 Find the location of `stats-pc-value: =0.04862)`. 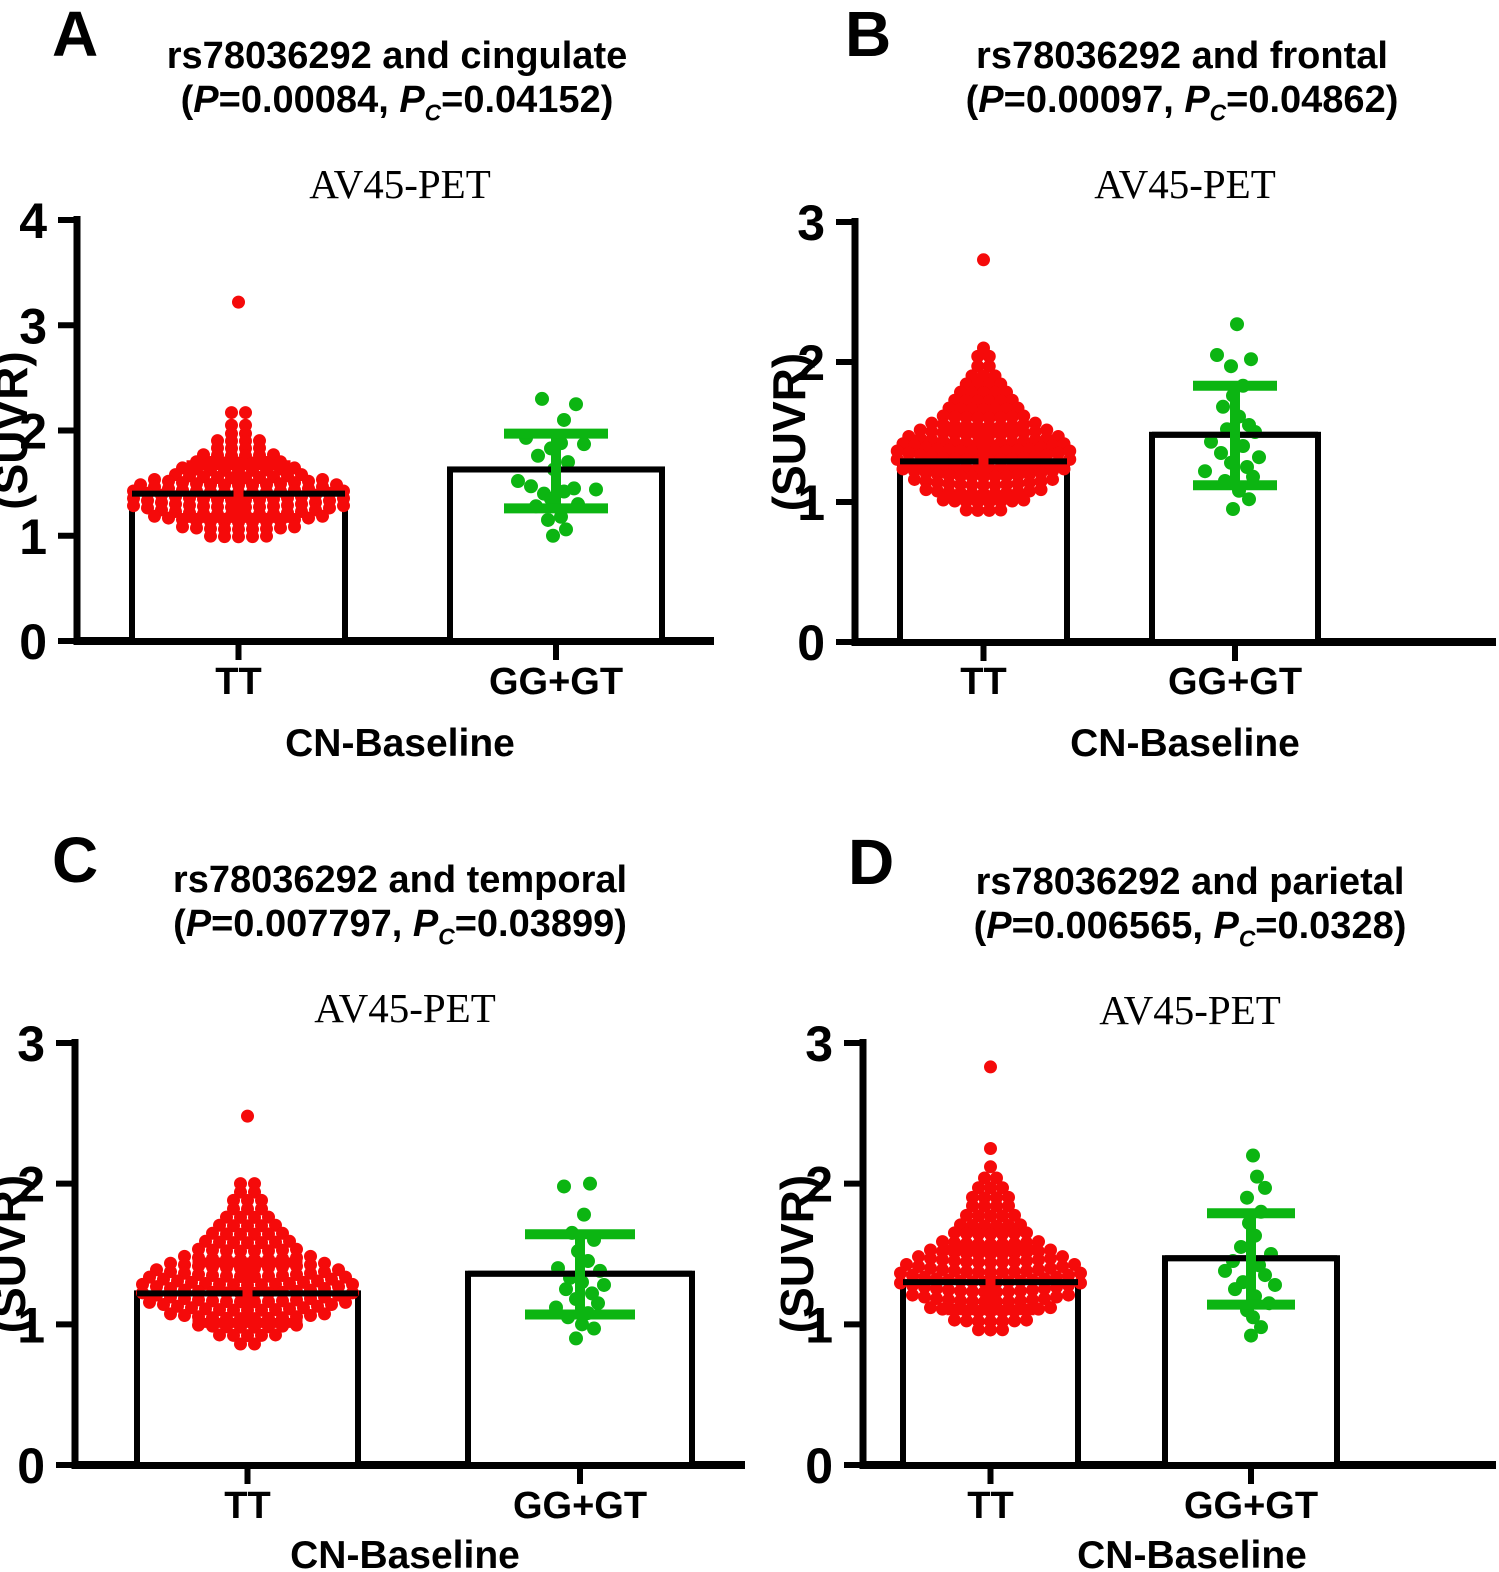

stats-pc-value: =0.04862) is located at coordinates (1312, 100).